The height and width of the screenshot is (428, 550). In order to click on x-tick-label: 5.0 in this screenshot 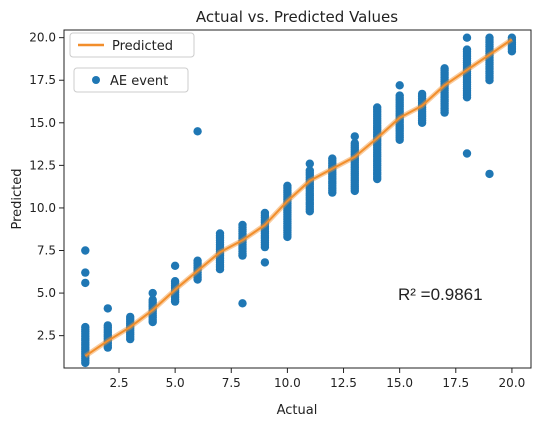, I will do `click(175, 383)`.